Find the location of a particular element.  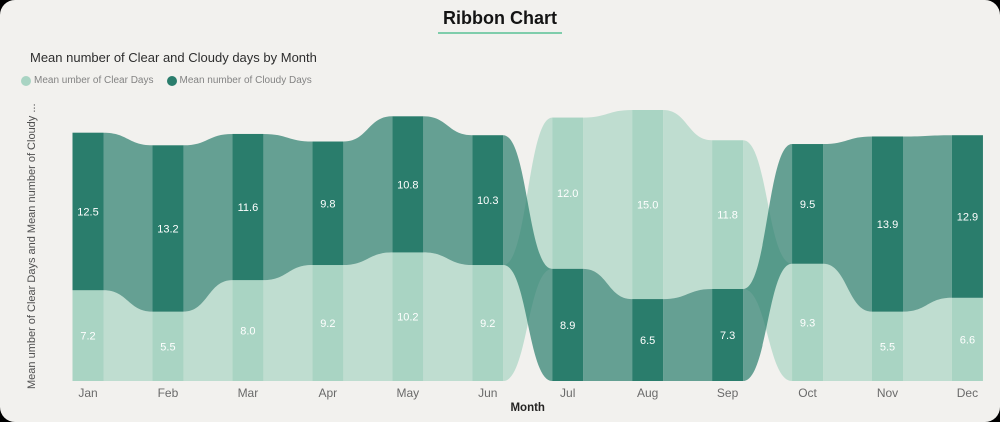

ribbon-column-cloudy-dec is located at coordinates (967, 216).